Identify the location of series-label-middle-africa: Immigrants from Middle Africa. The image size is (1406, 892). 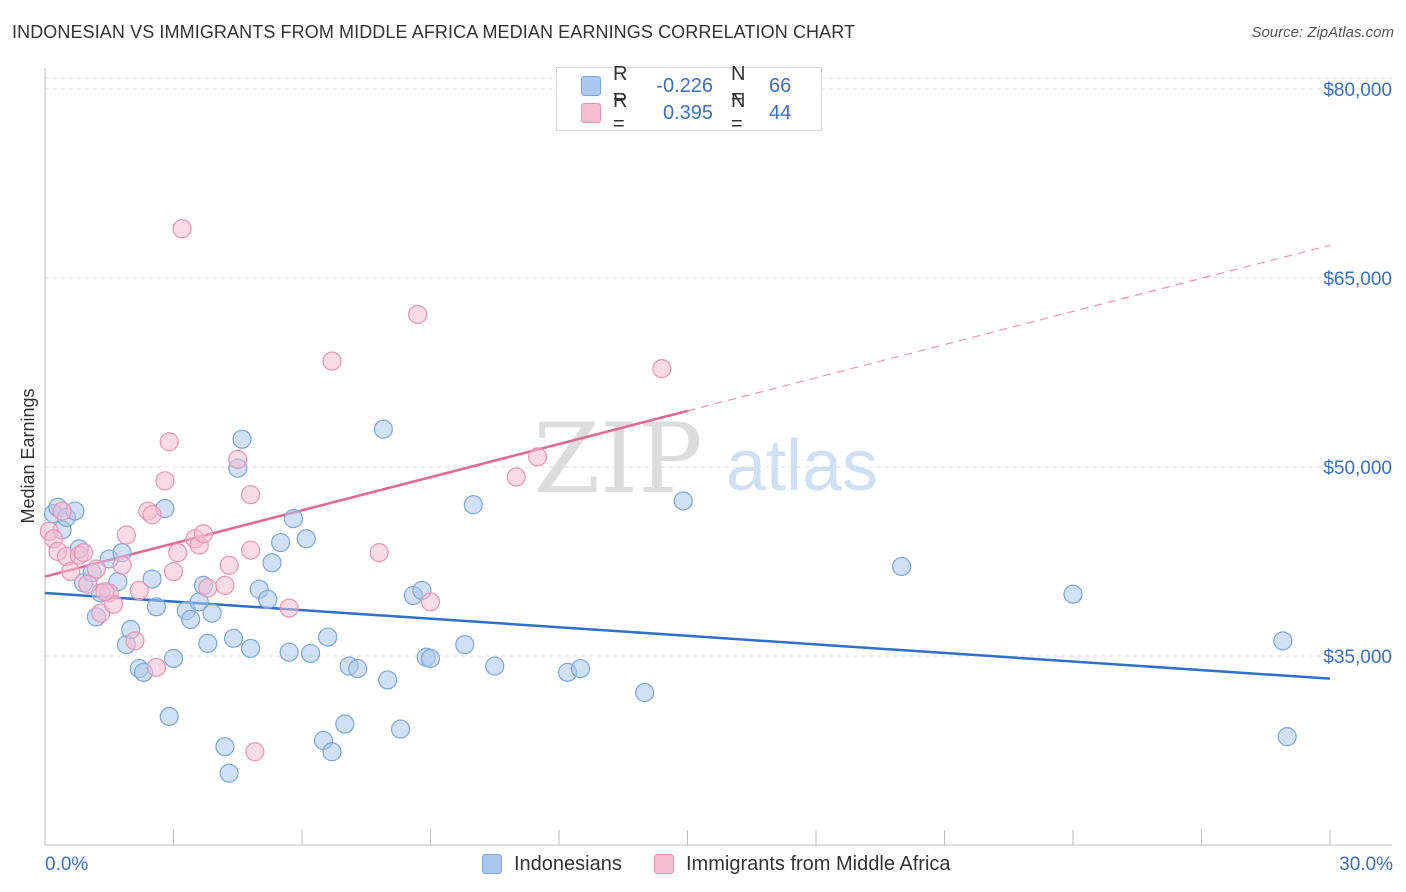
(818, 863).